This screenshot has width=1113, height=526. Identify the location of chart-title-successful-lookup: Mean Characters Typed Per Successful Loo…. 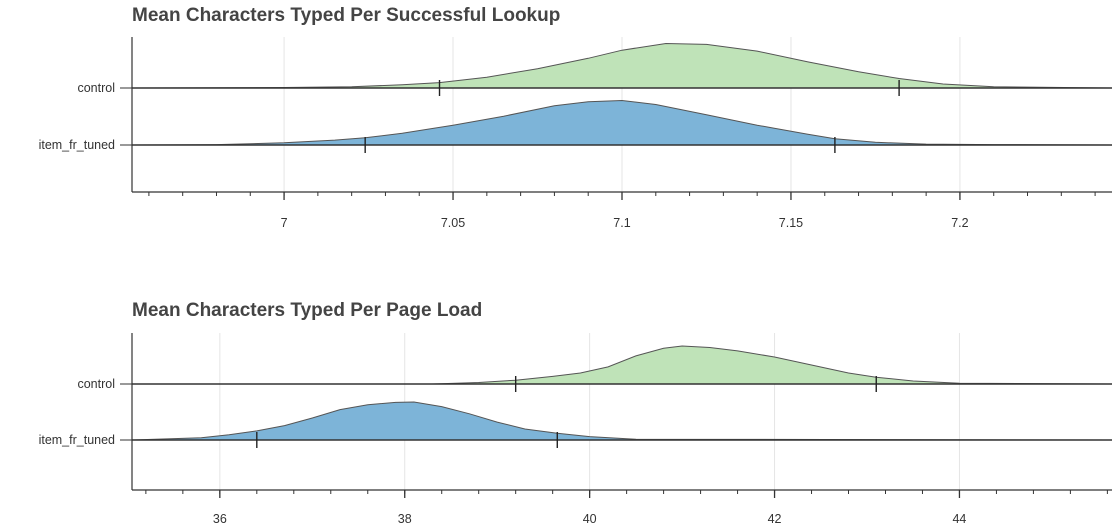
(346, 15).